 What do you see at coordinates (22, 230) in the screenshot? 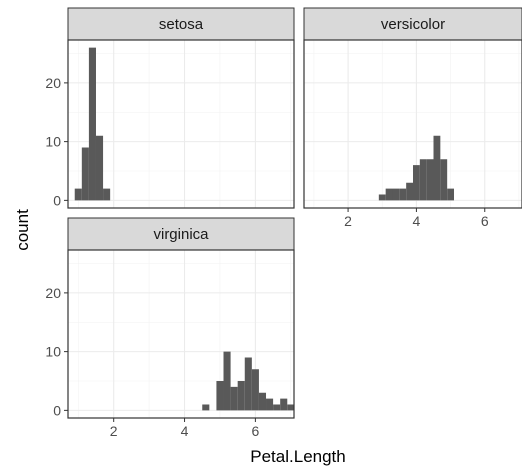
I see `y-axis-title: count` at bounding box center [22, 230].